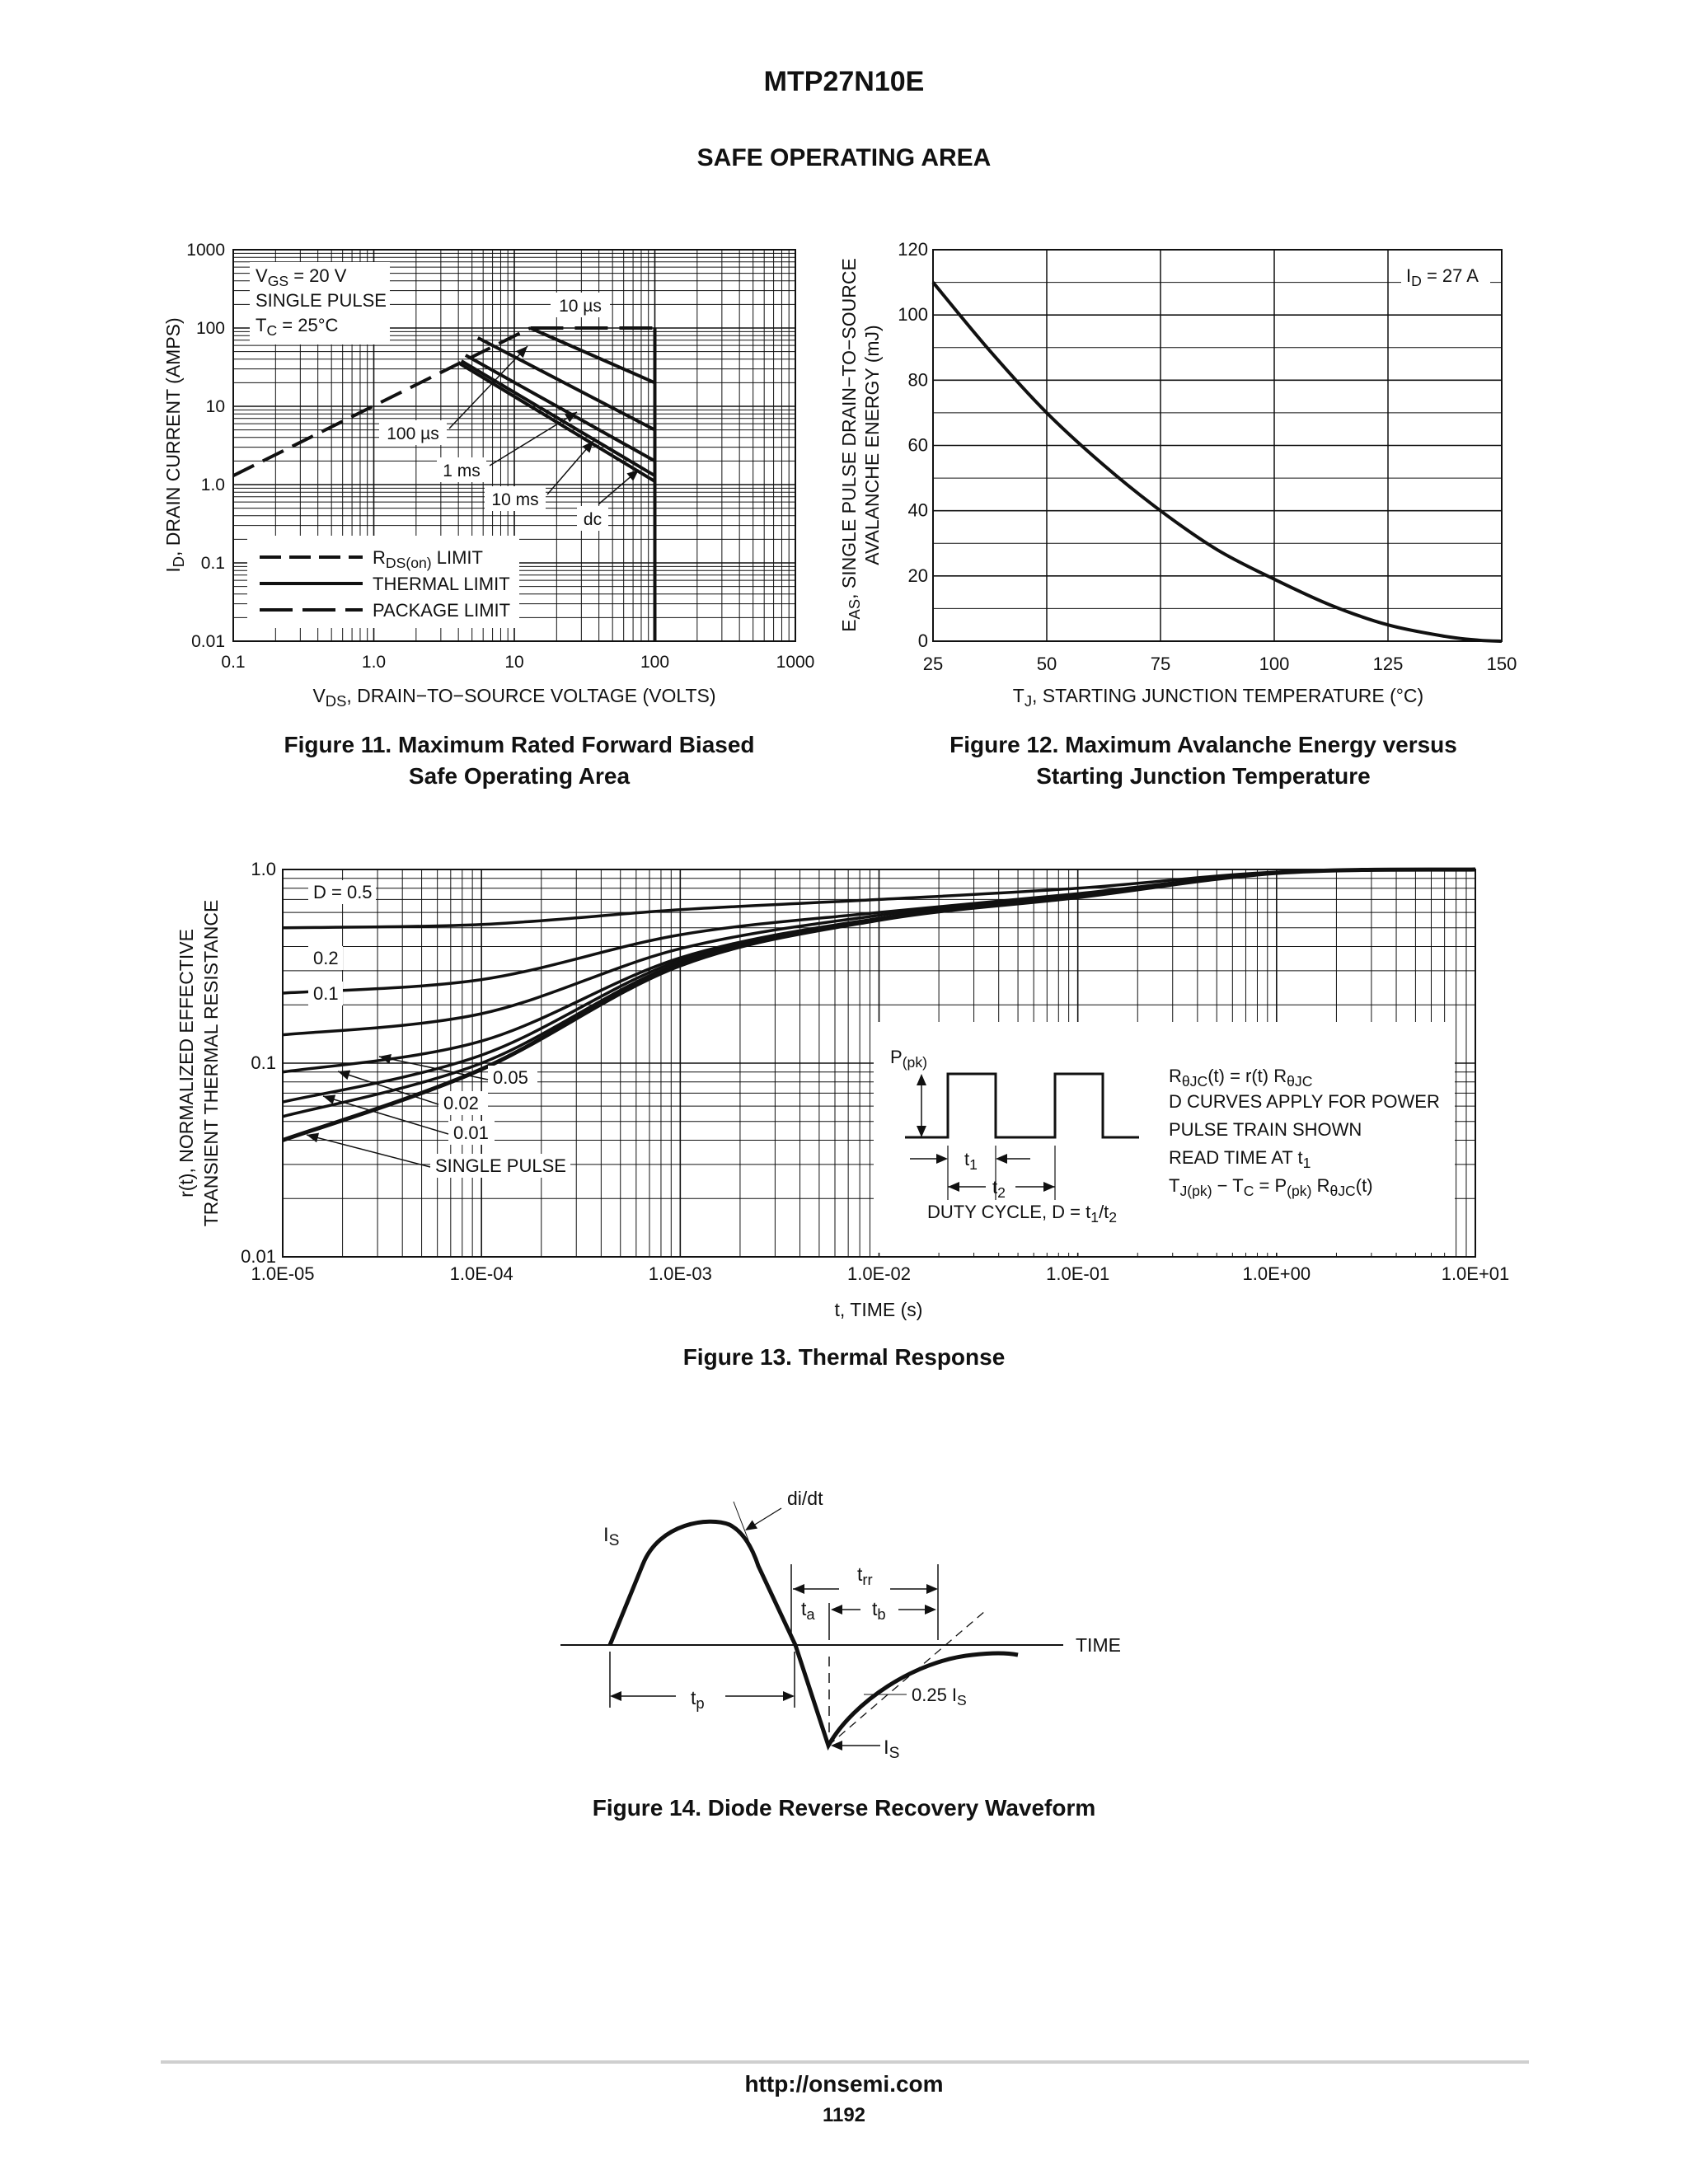 This screenshot has width=1688, height=2184. I want to click on fig14-di-dt: di/dt, so click(805, 1498).